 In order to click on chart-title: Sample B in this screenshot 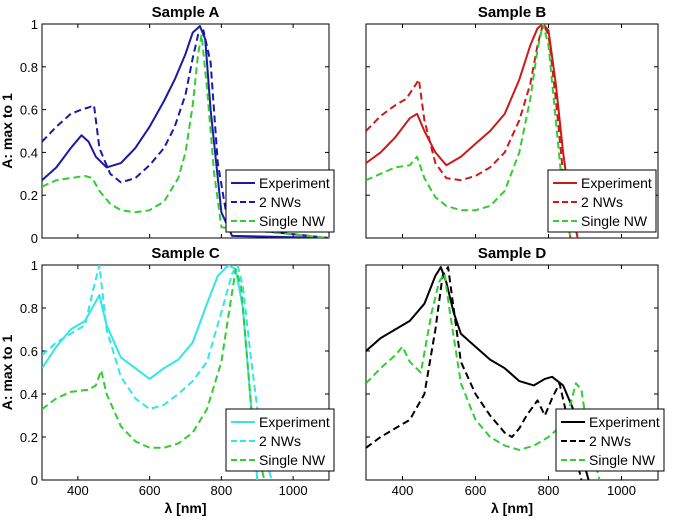, I will do `click(512, 12)`.